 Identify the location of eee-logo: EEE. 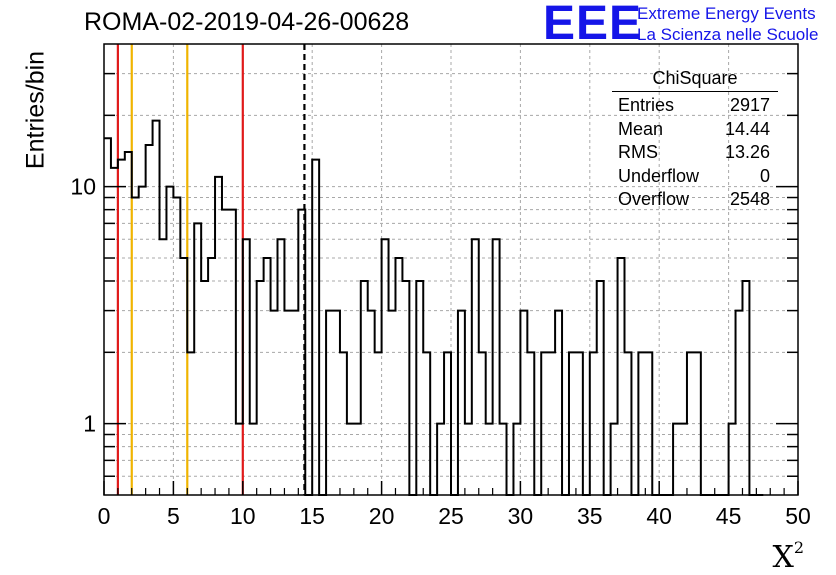
(593, 25).